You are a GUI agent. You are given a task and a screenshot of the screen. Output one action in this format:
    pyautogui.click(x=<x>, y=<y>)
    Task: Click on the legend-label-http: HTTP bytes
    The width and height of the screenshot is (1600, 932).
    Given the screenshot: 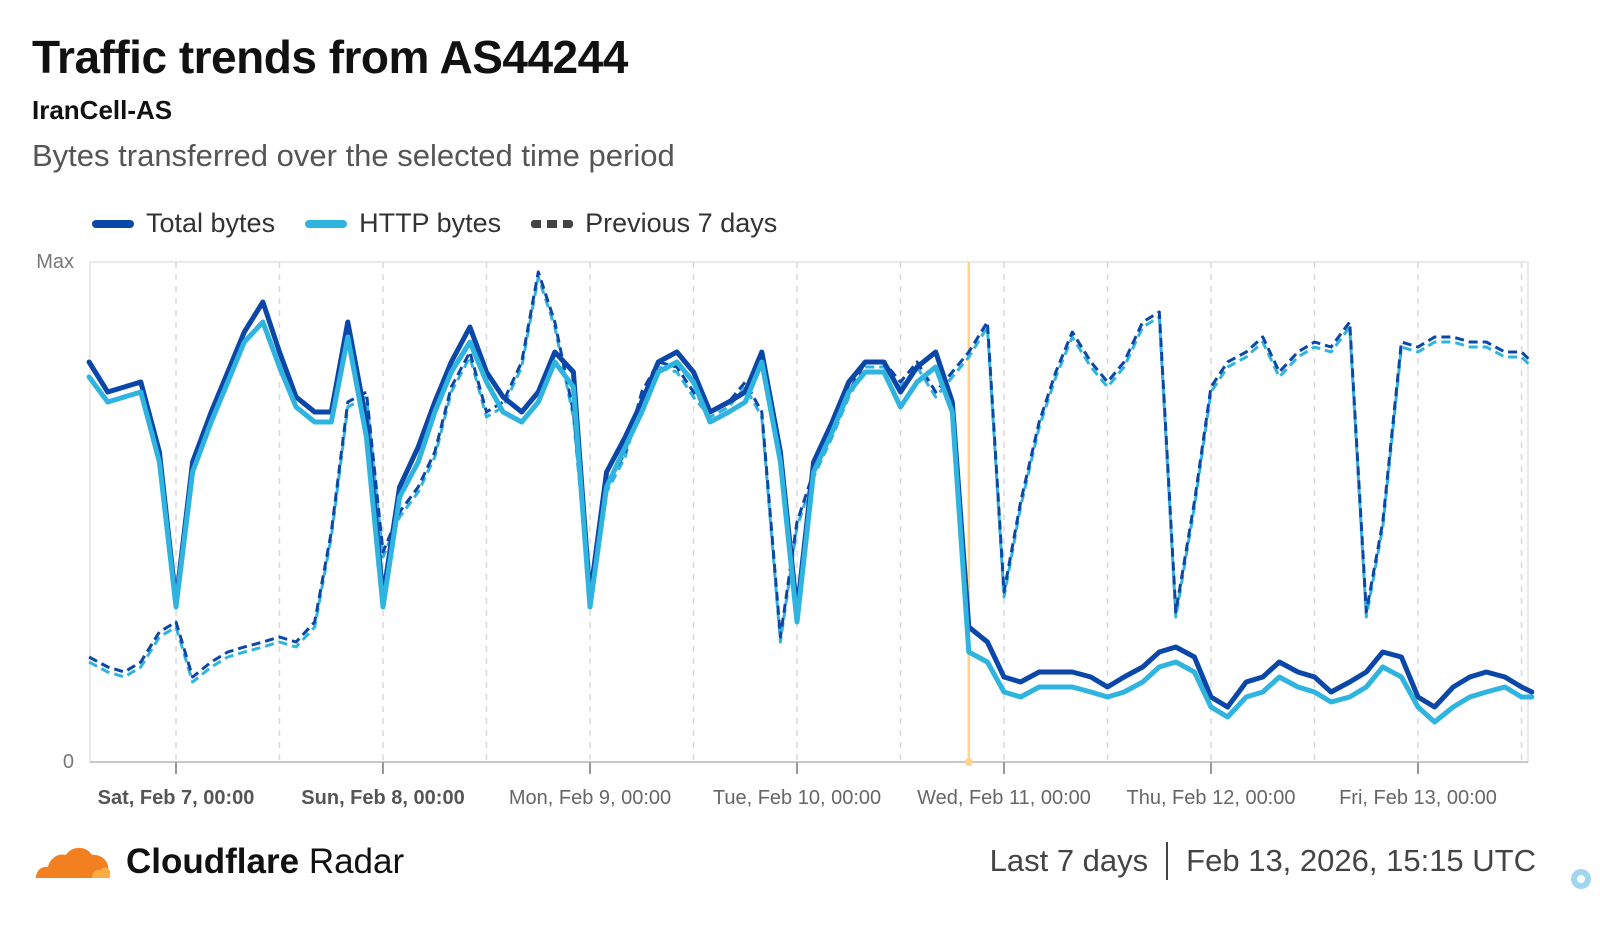 What is the action you would take?
    pyautogui.click(x=430, y=223)
    